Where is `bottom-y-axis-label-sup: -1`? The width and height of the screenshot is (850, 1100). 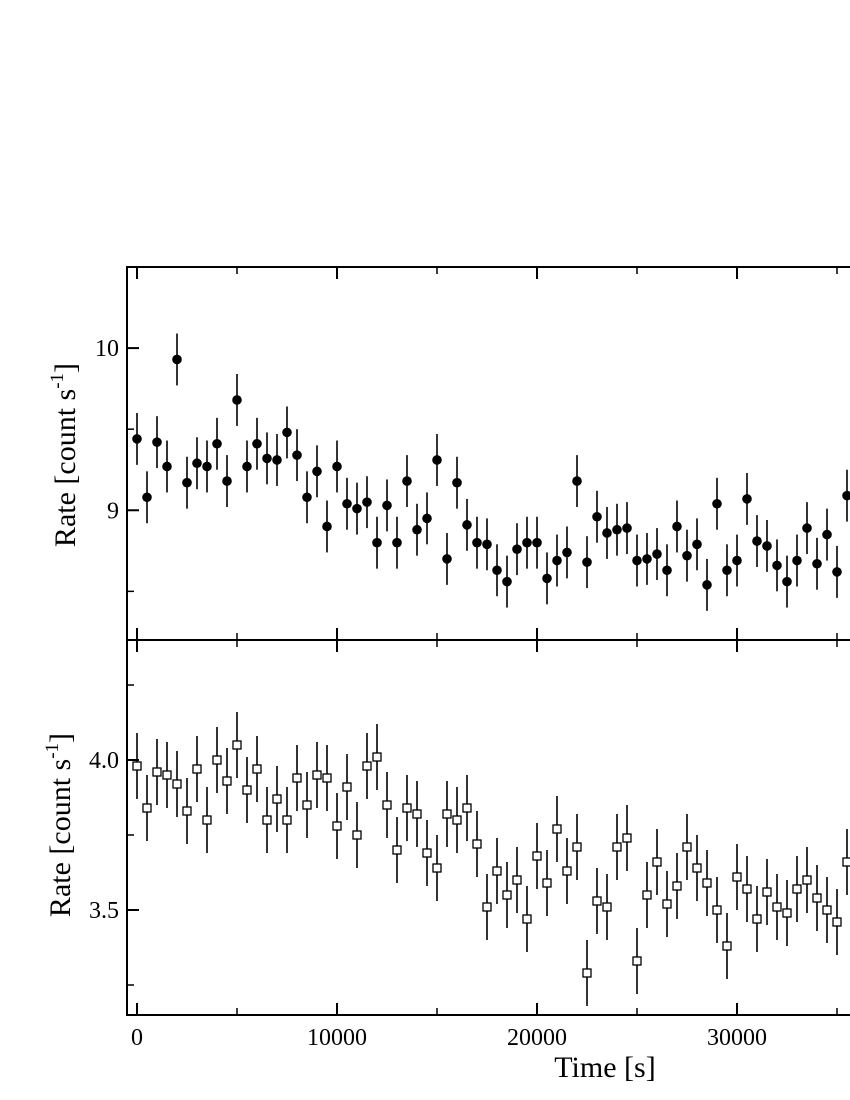 bottom-y-axis-label-sup: -1 is located at coordinates (52, 751).